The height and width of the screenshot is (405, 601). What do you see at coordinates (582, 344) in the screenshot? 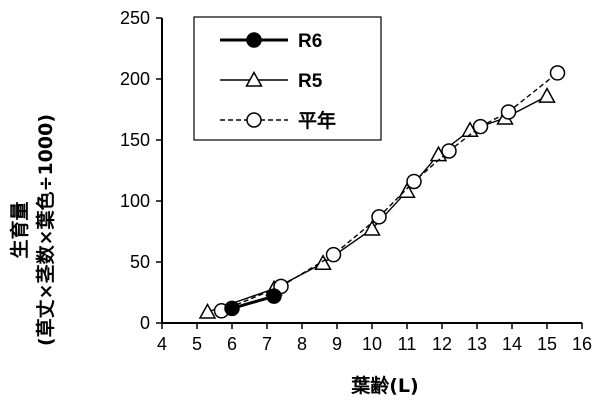
I see `x-tick-label: 16` at bounding box center [582, 344].